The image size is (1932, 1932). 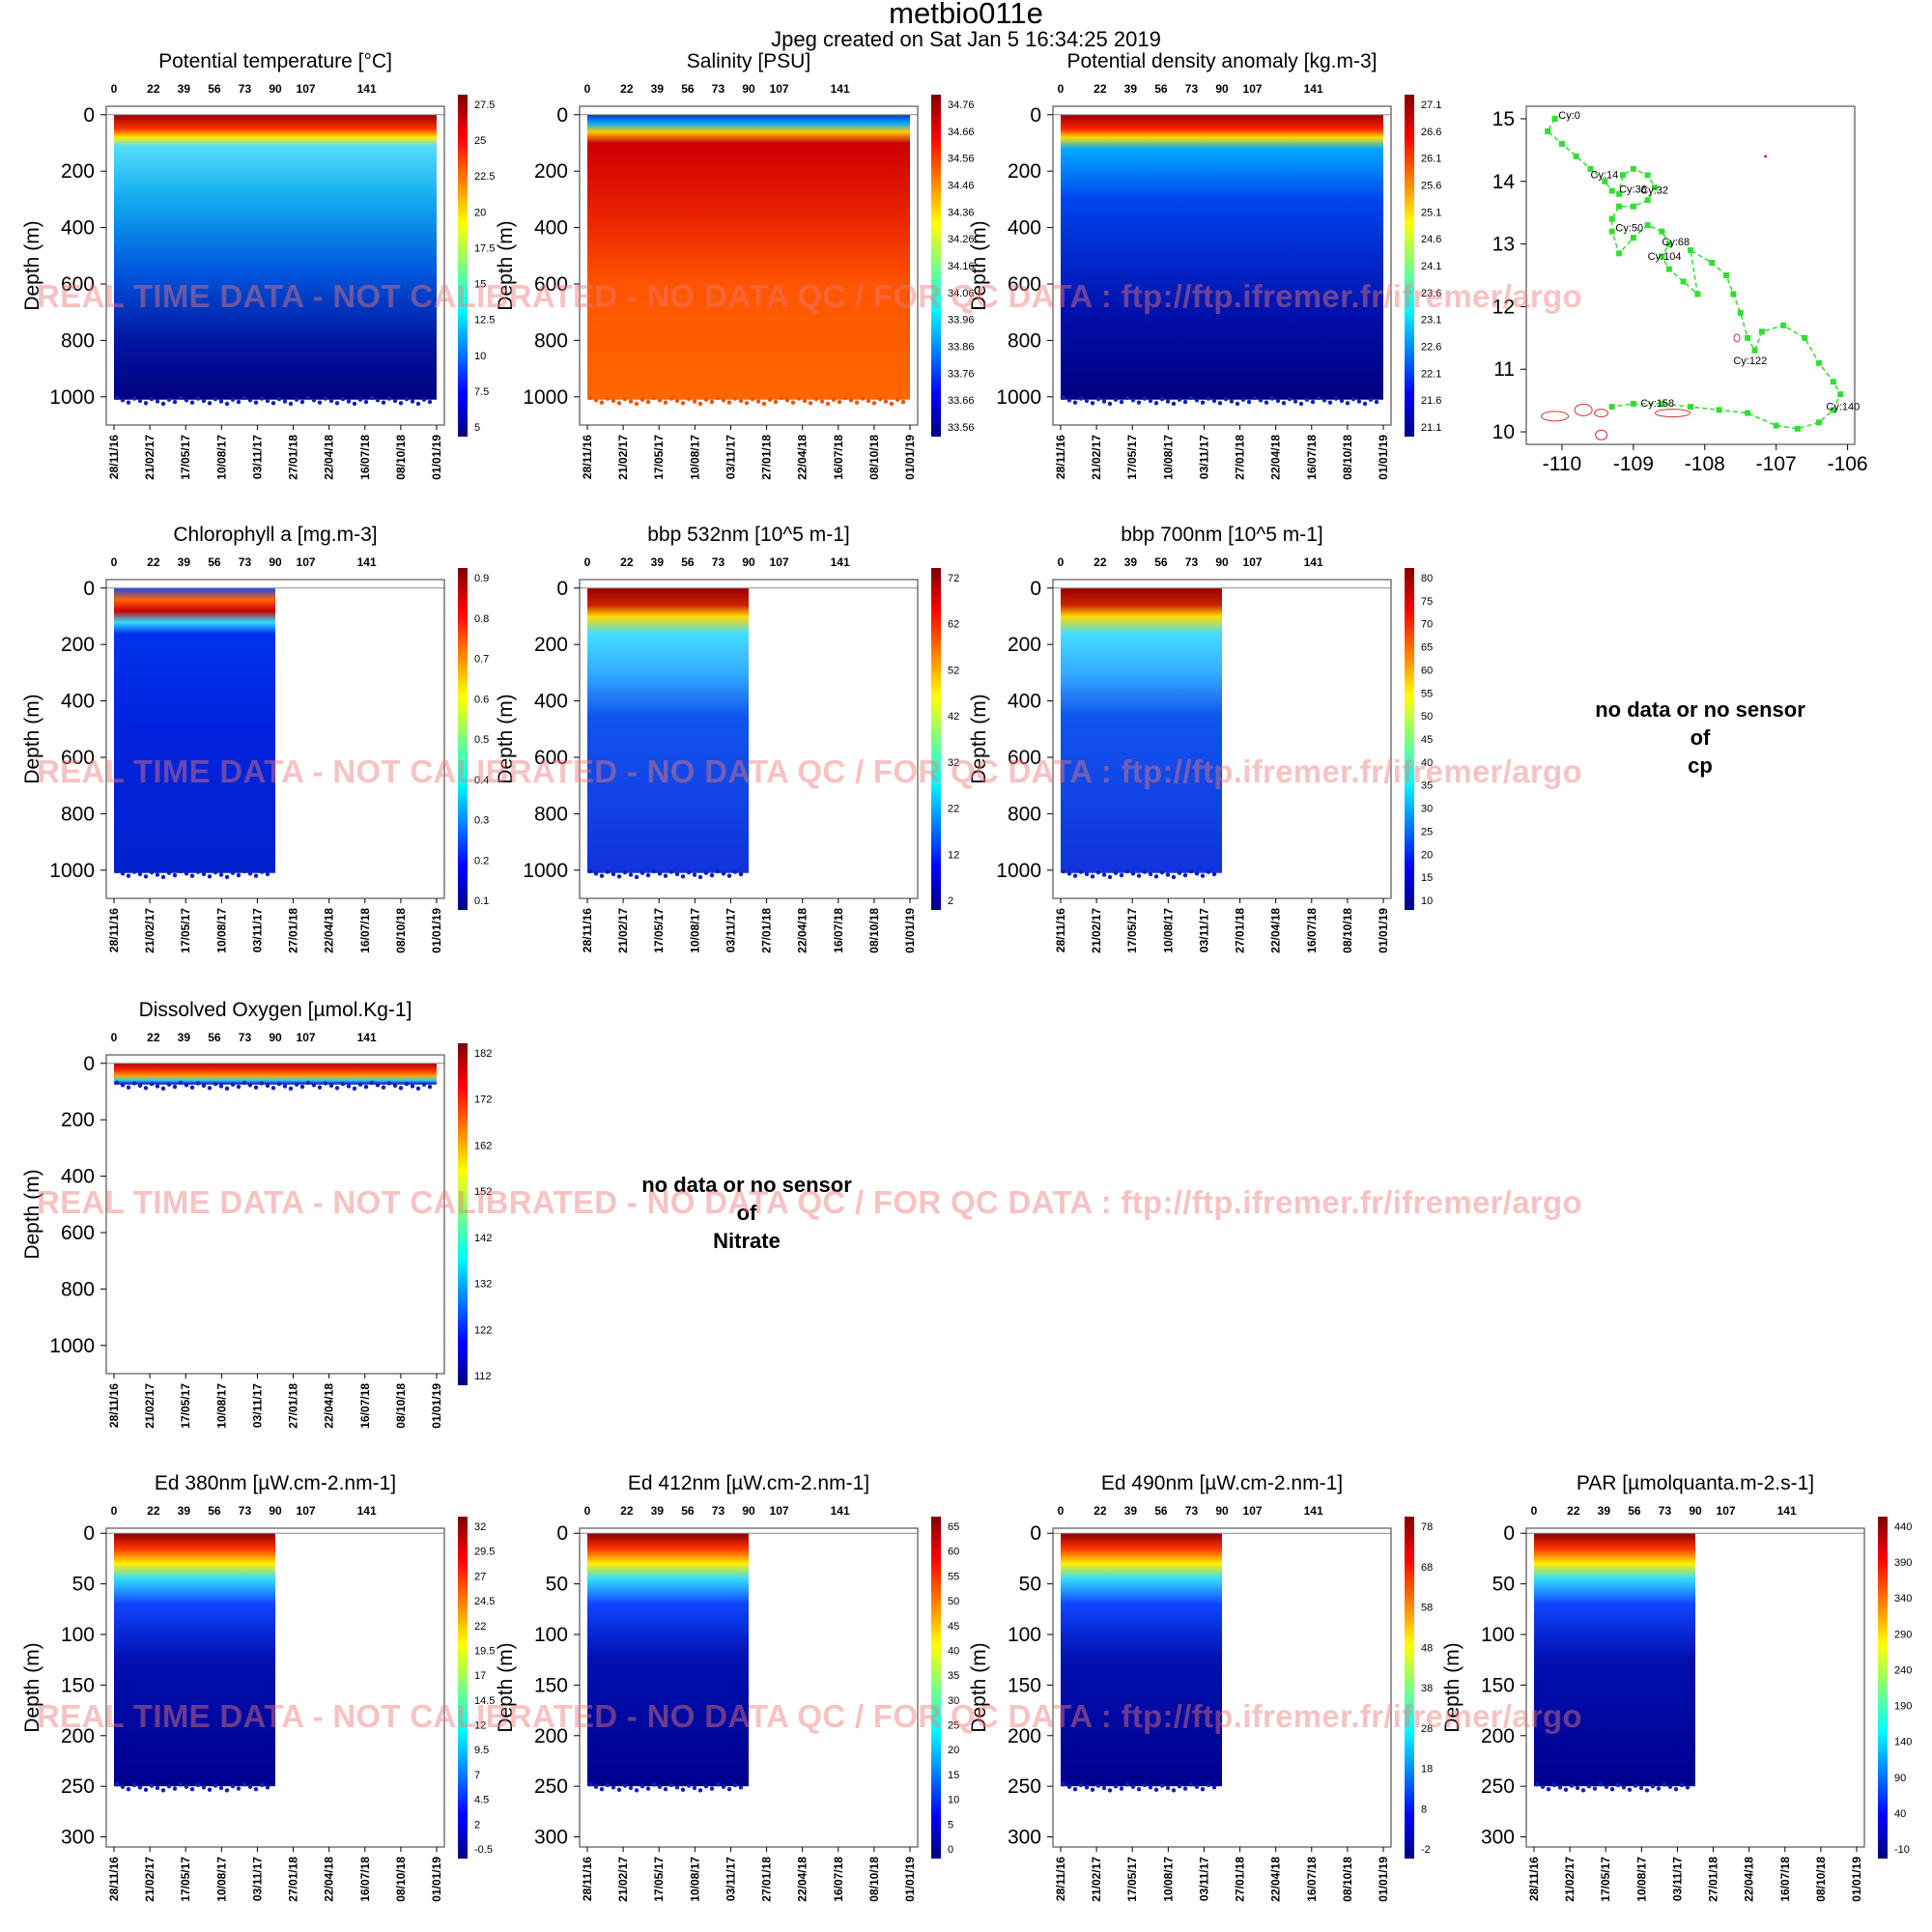 What do you see at coordinates (1676, 242) in the screenshot?
I see `cycle-label: Cy:68` at bounding box center [1676, 242].